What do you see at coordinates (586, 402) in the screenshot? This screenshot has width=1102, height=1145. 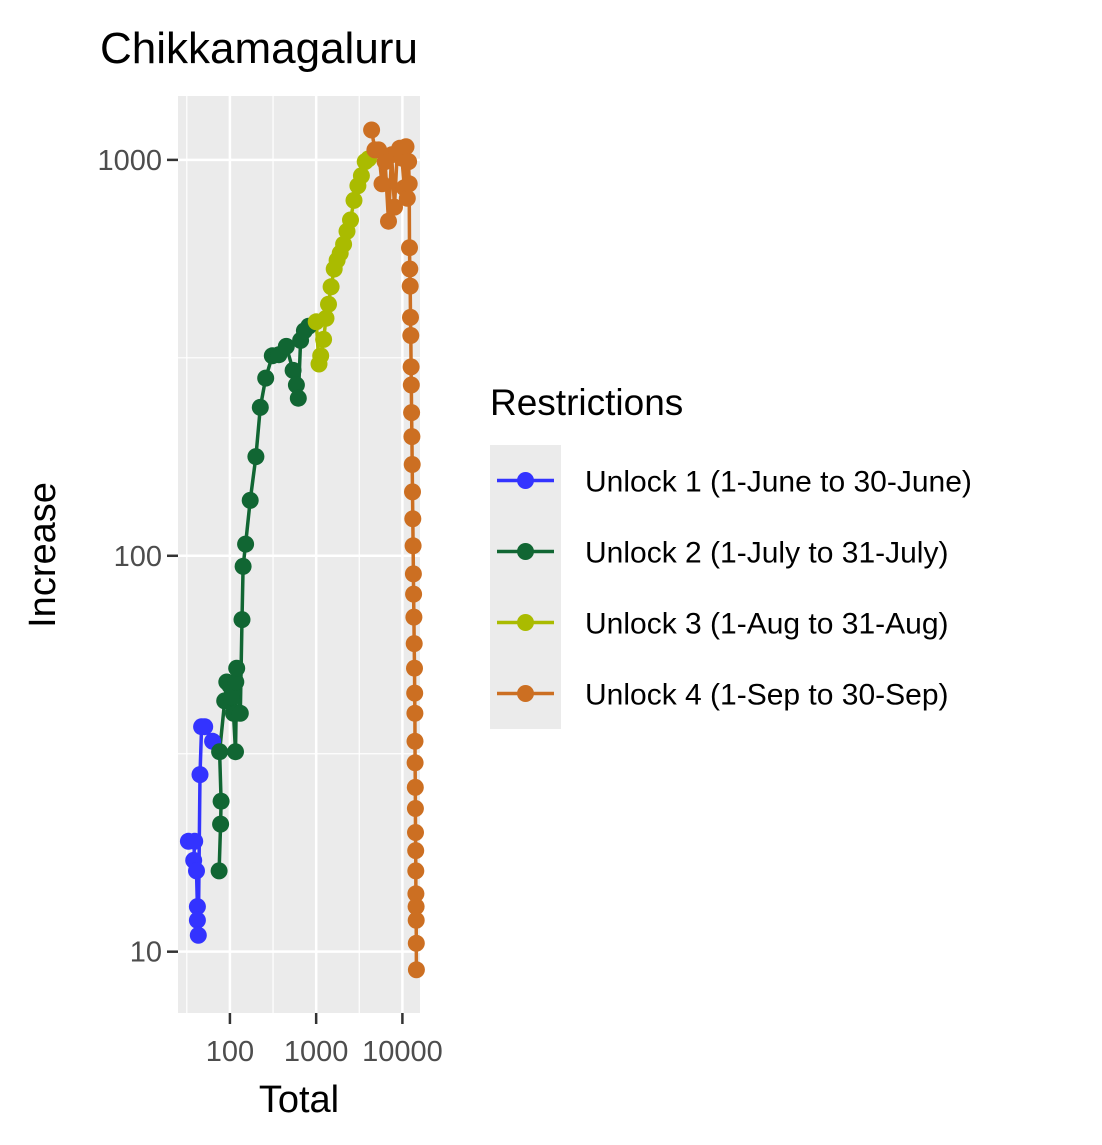 I see `legend-title: Restrictions` at bounding box center [586, 402].